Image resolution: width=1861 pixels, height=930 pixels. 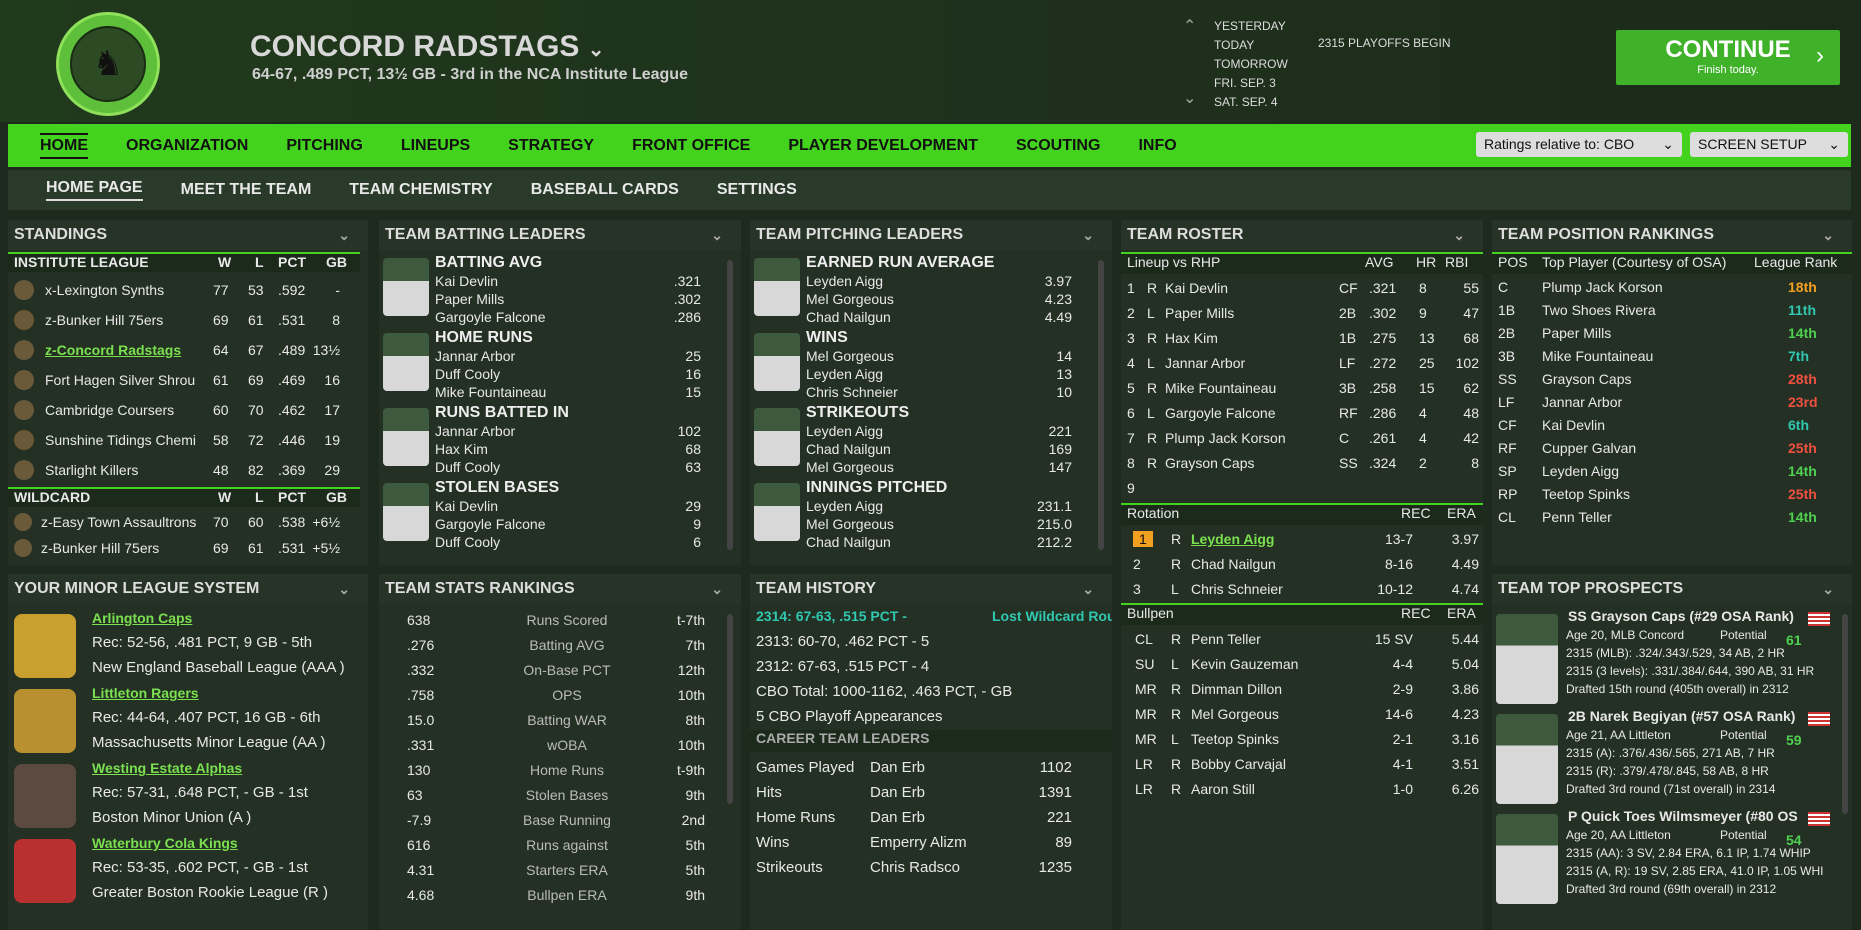 What do you see at coordinates (931, 818) in the screenshot?
I see `career-leader-row: Home Runs Dan Erb 221` at bounding box center [931, 818].